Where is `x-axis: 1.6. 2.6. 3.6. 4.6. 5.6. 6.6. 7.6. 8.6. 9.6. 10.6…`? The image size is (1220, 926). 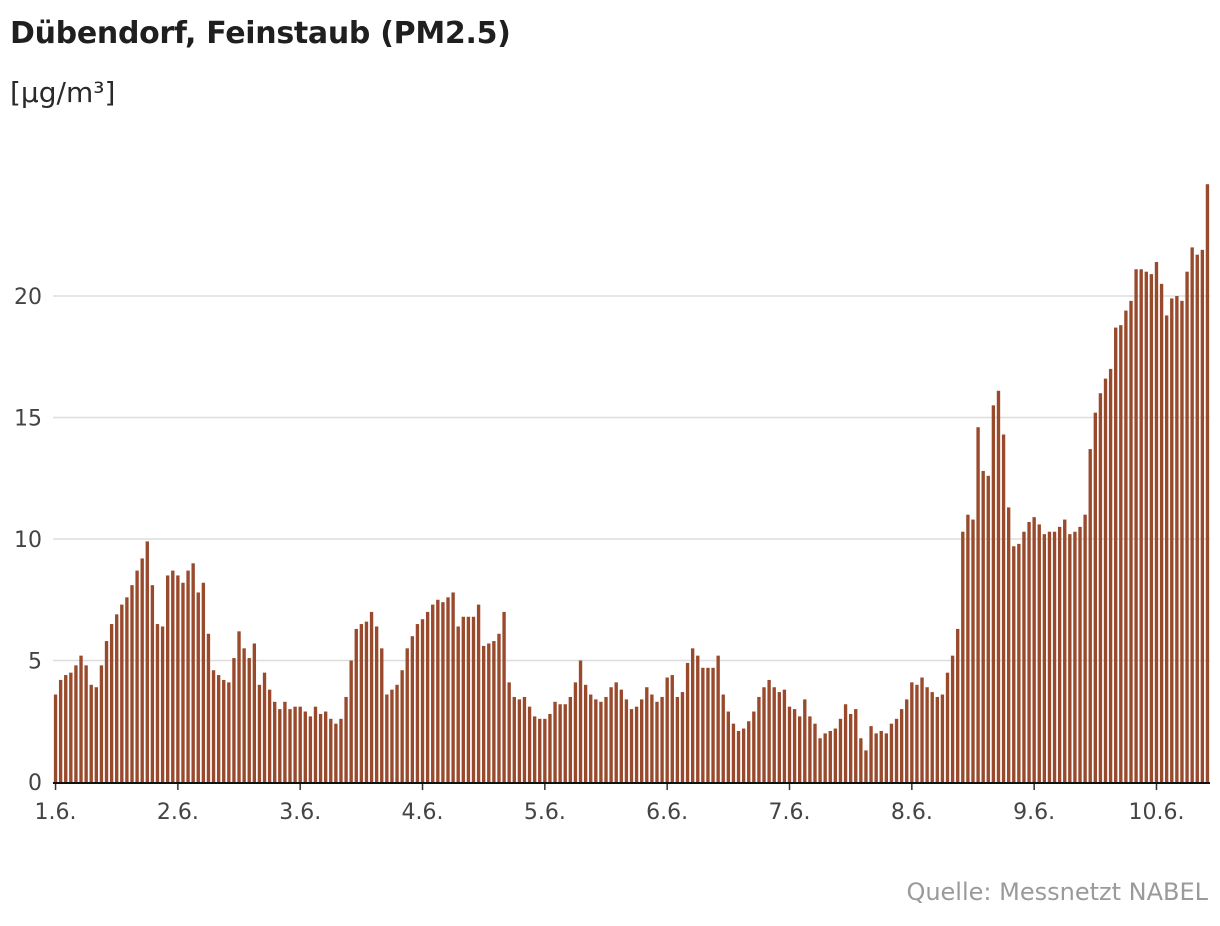
x-axis: 1.6. 2.6. 3.6. 4.6. 5.6. 6.6. 7.6. 8.6. 9.6. 10.6… is located at coordinates (609, 804).